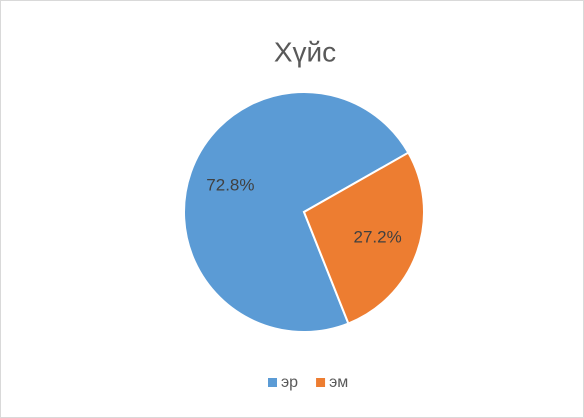 The width and height of the screenshot is (584, 418). What do you see at coordinates (305, 51) in the screenshot?
I see `chart-title: Хүйс` at bounding box center [305, 51].